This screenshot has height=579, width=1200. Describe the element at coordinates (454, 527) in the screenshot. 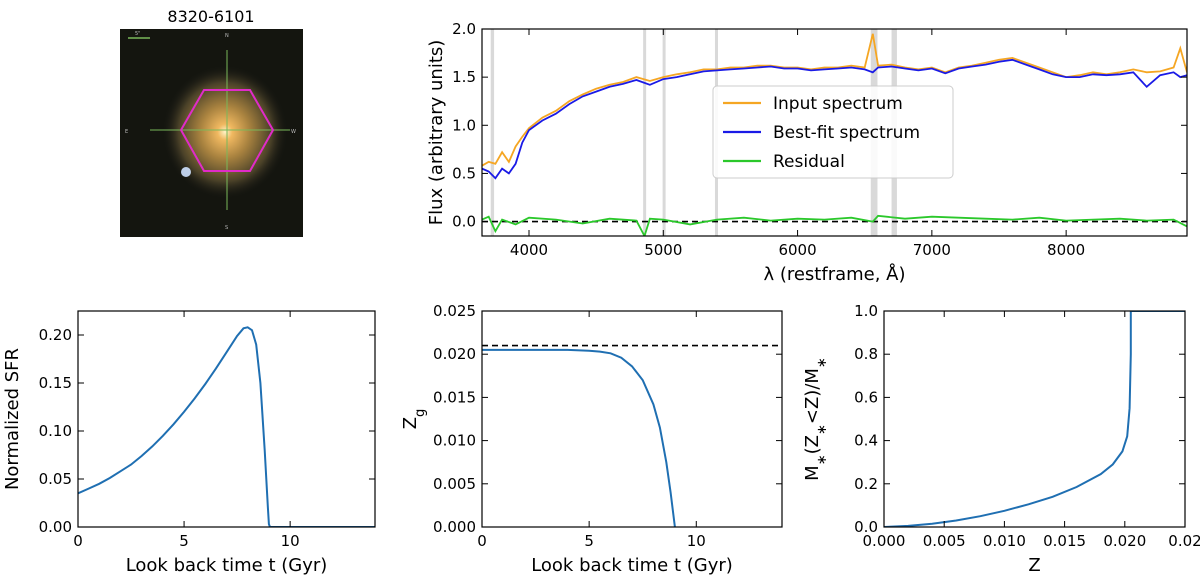

I see `y-tick-label: 0.000` at that location.